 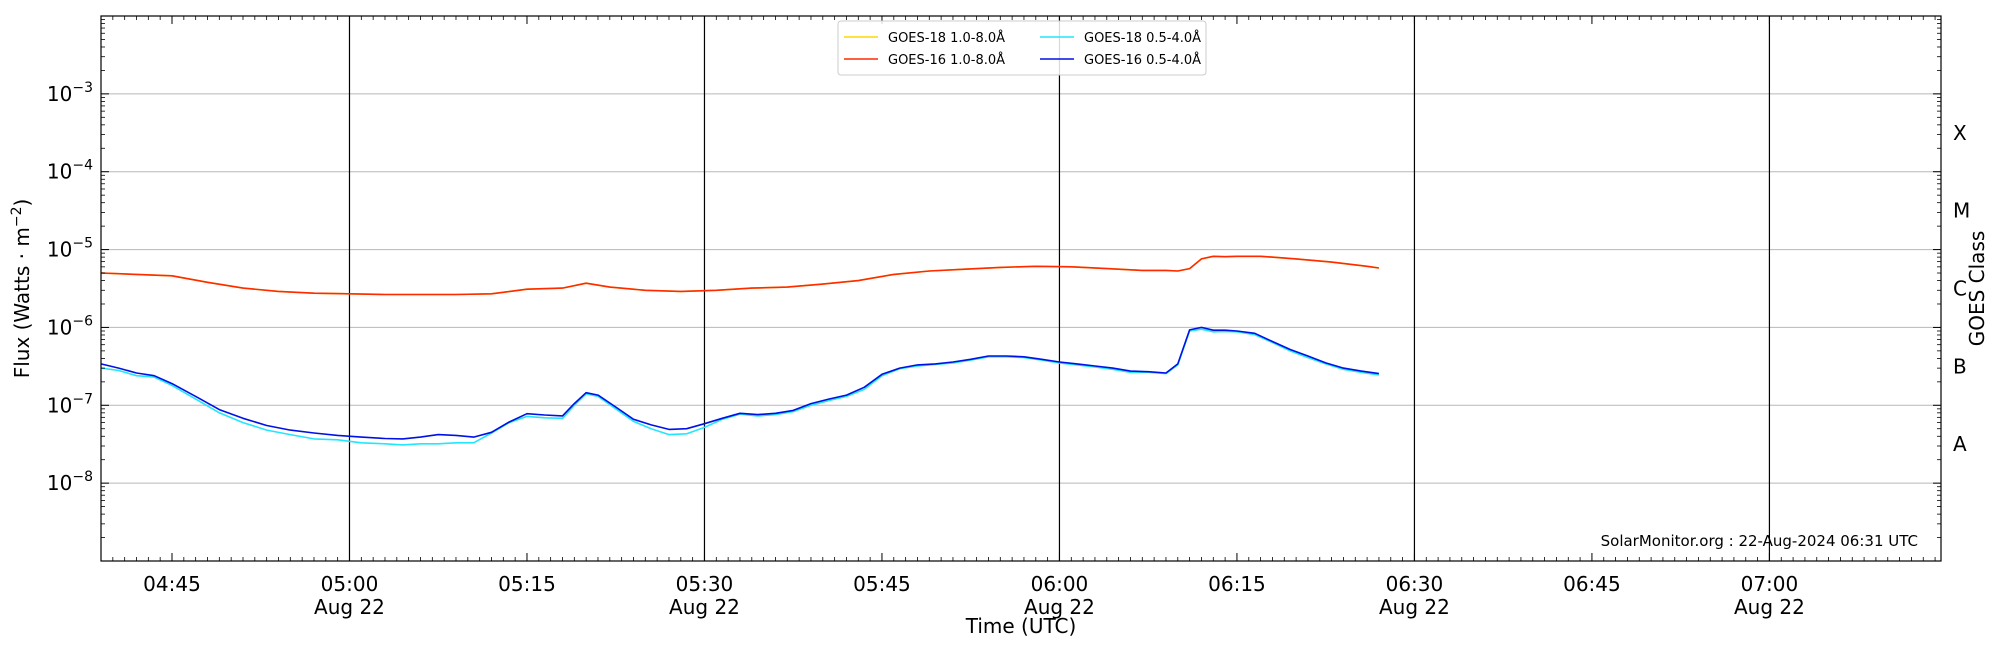 What do you see at coordinates (1960, 444) in the screenshot?
I see `goes-class-label: A` at bounding box center [1960, 444].